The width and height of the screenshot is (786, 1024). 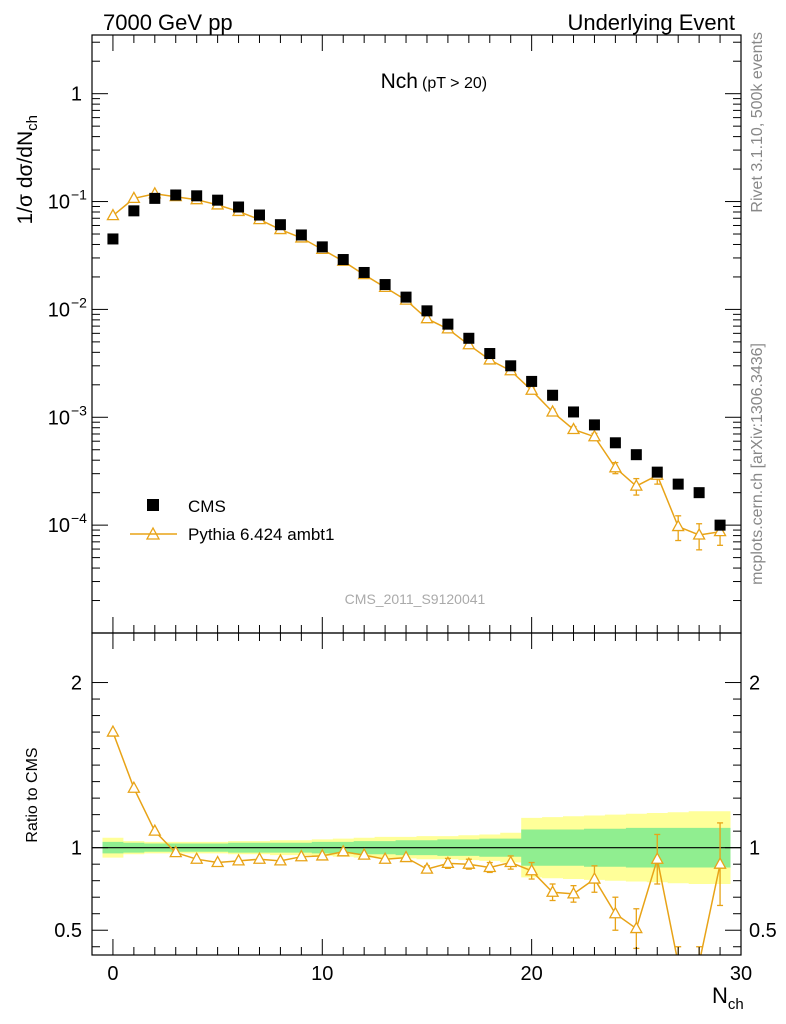 What do you see at coordinates (76, 684) in the screenshot?
I see `ratio-y-tick-label: 2` at bounding box center [76, 684].